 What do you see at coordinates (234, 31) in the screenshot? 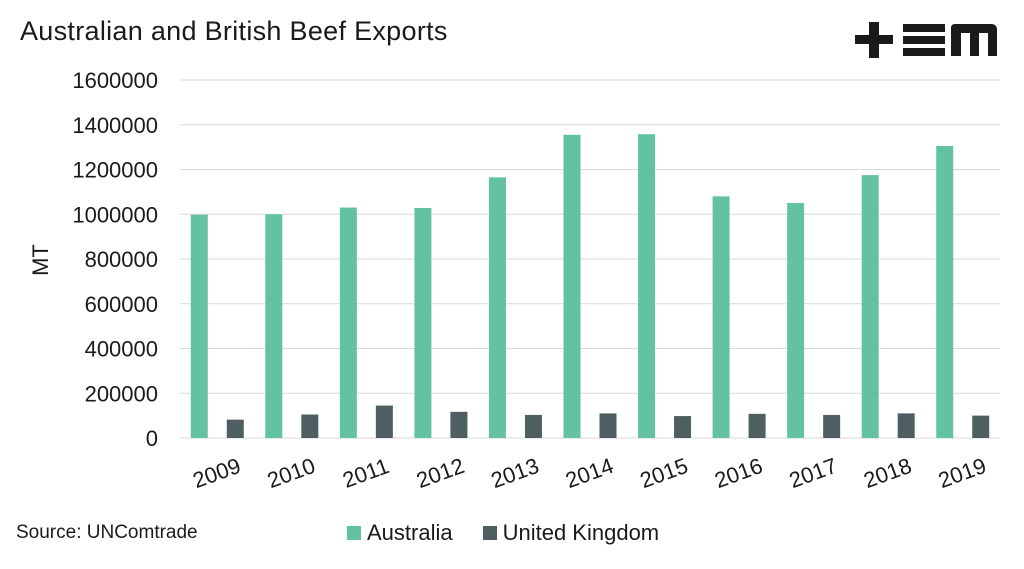
I see `chart-title: Australian and British Beef Exports` at bounding box center [234, 31].